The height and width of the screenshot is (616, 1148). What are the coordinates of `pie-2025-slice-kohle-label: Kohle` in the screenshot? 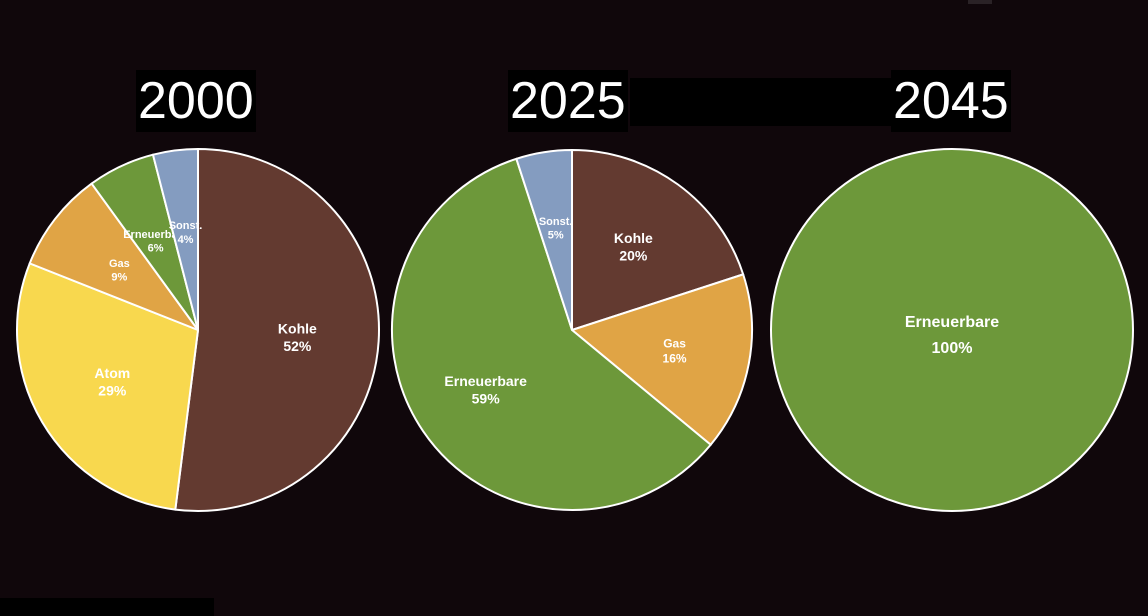 It's located at (633, 238).